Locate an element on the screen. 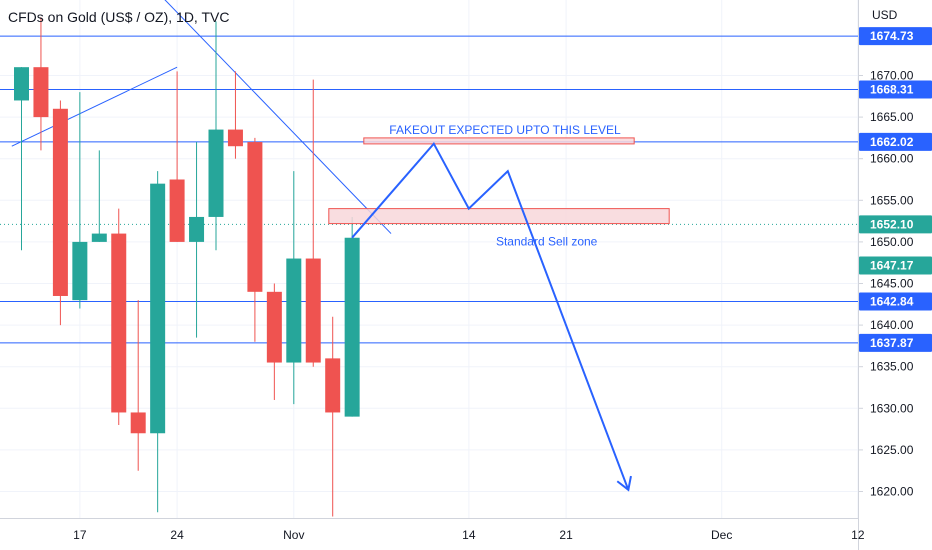 This screenshot has height=550, width=932. y-tick-label: 1635.00 is located at coordinates (892, 367).